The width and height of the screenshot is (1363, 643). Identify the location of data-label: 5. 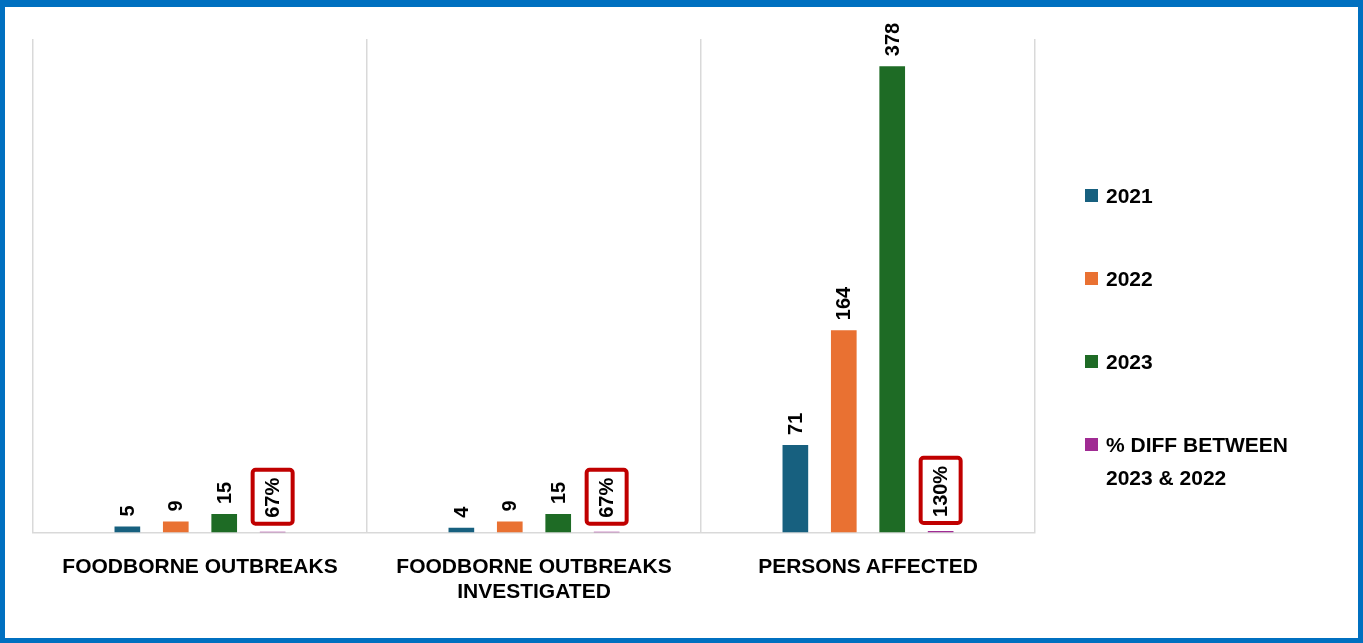
(126, 511).